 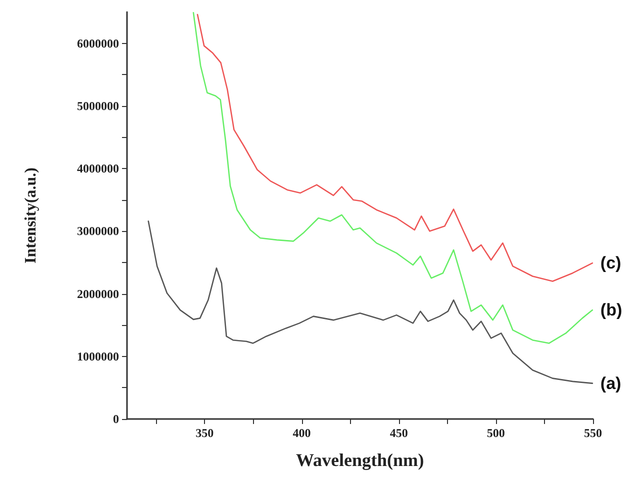 What do you see at coordinates (611, 310) in the screenshot?
I see `series-label: (b)` at bounding box center [611, 310].